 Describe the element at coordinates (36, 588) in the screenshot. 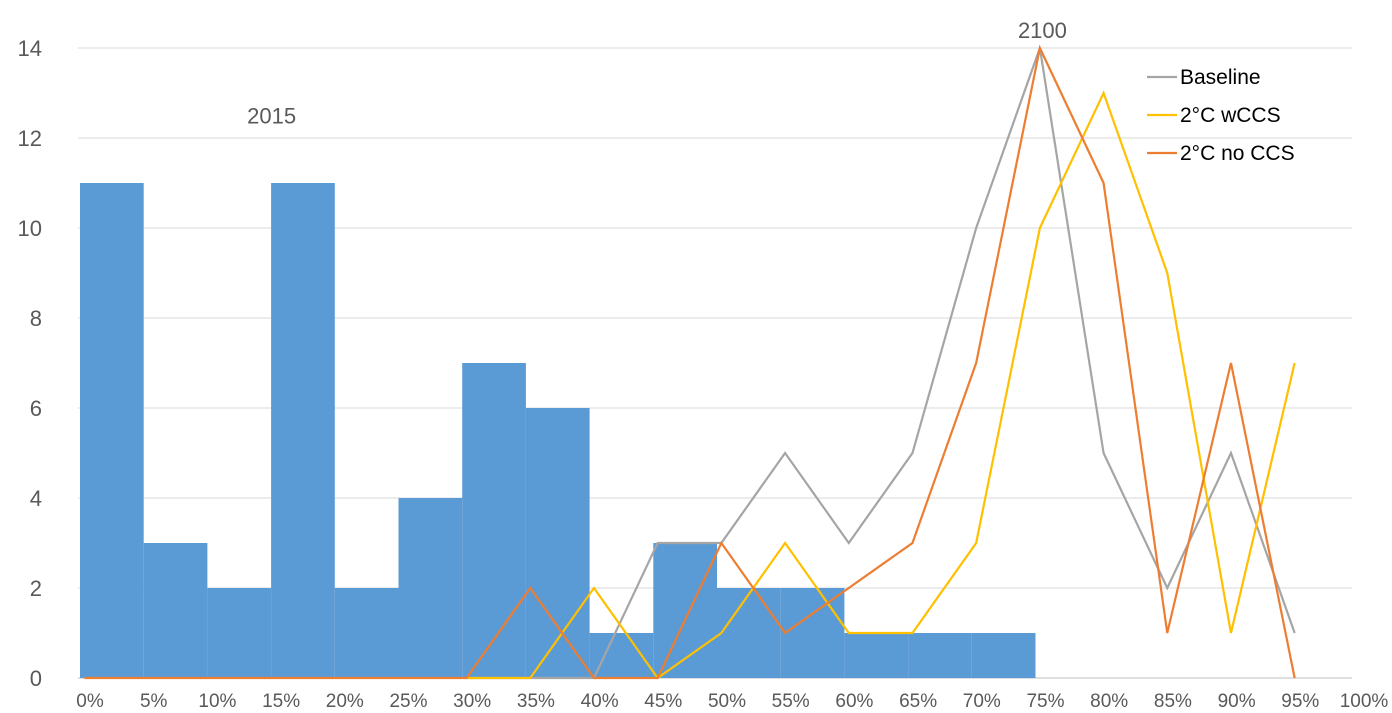

I see `y-tick-label: 2` at that location.